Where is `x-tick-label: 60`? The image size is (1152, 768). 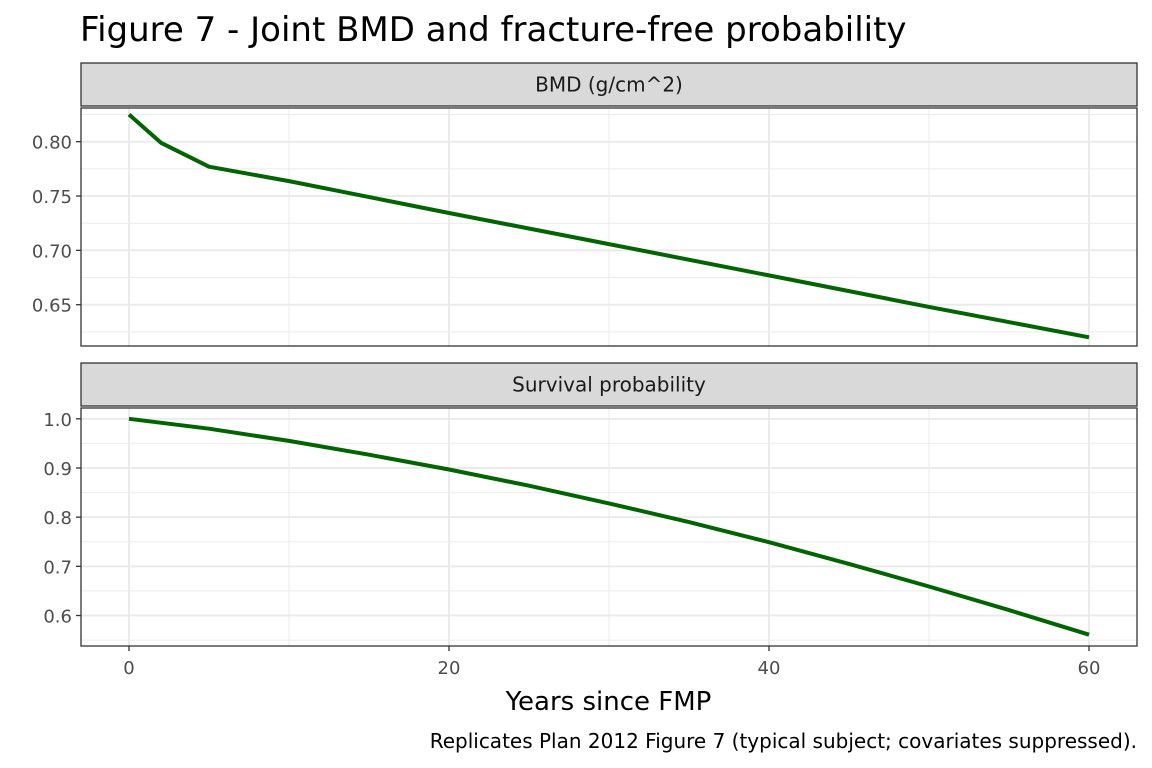 x-tick-label: 60 is located at coordinates (1089, 668).